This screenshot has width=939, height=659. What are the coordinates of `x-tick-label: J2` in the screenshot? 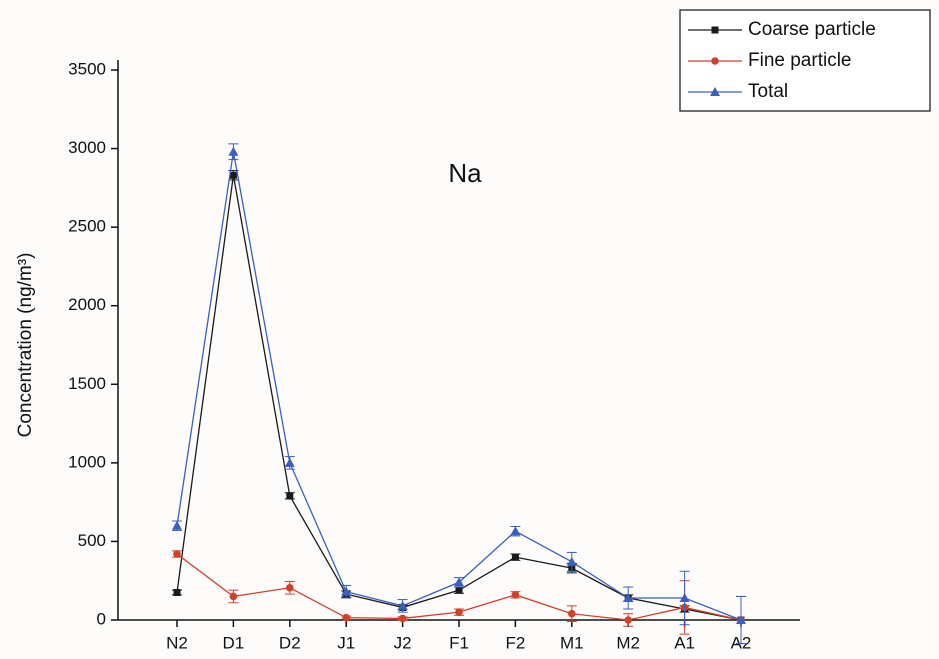 It's located at (403, 642).